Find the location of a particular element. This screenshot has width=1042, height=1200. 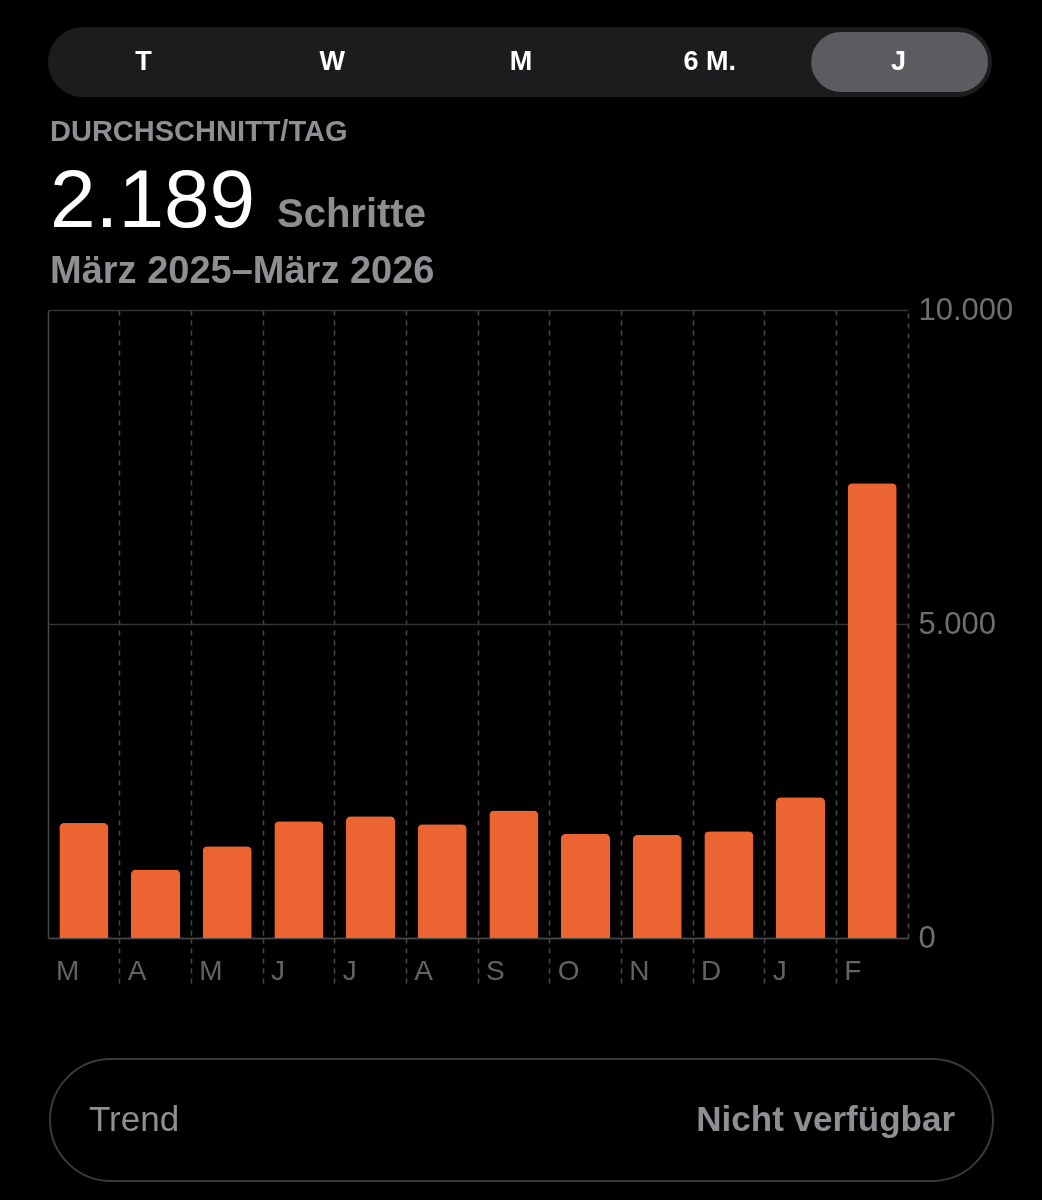

y-tick-label: 10.000 is located at coordinates (966, 309).